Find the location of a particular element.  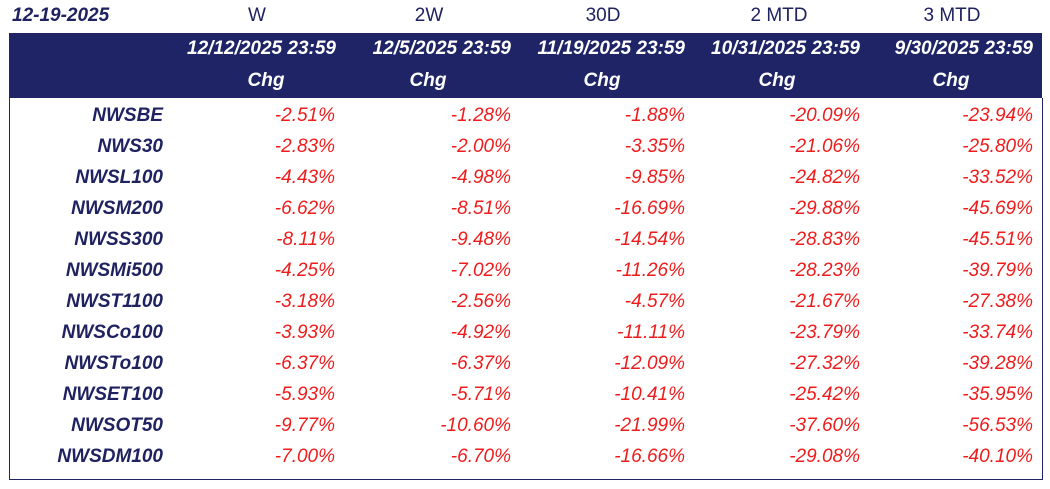

row-label: NWSM200 is located at coordinates (117, 208).